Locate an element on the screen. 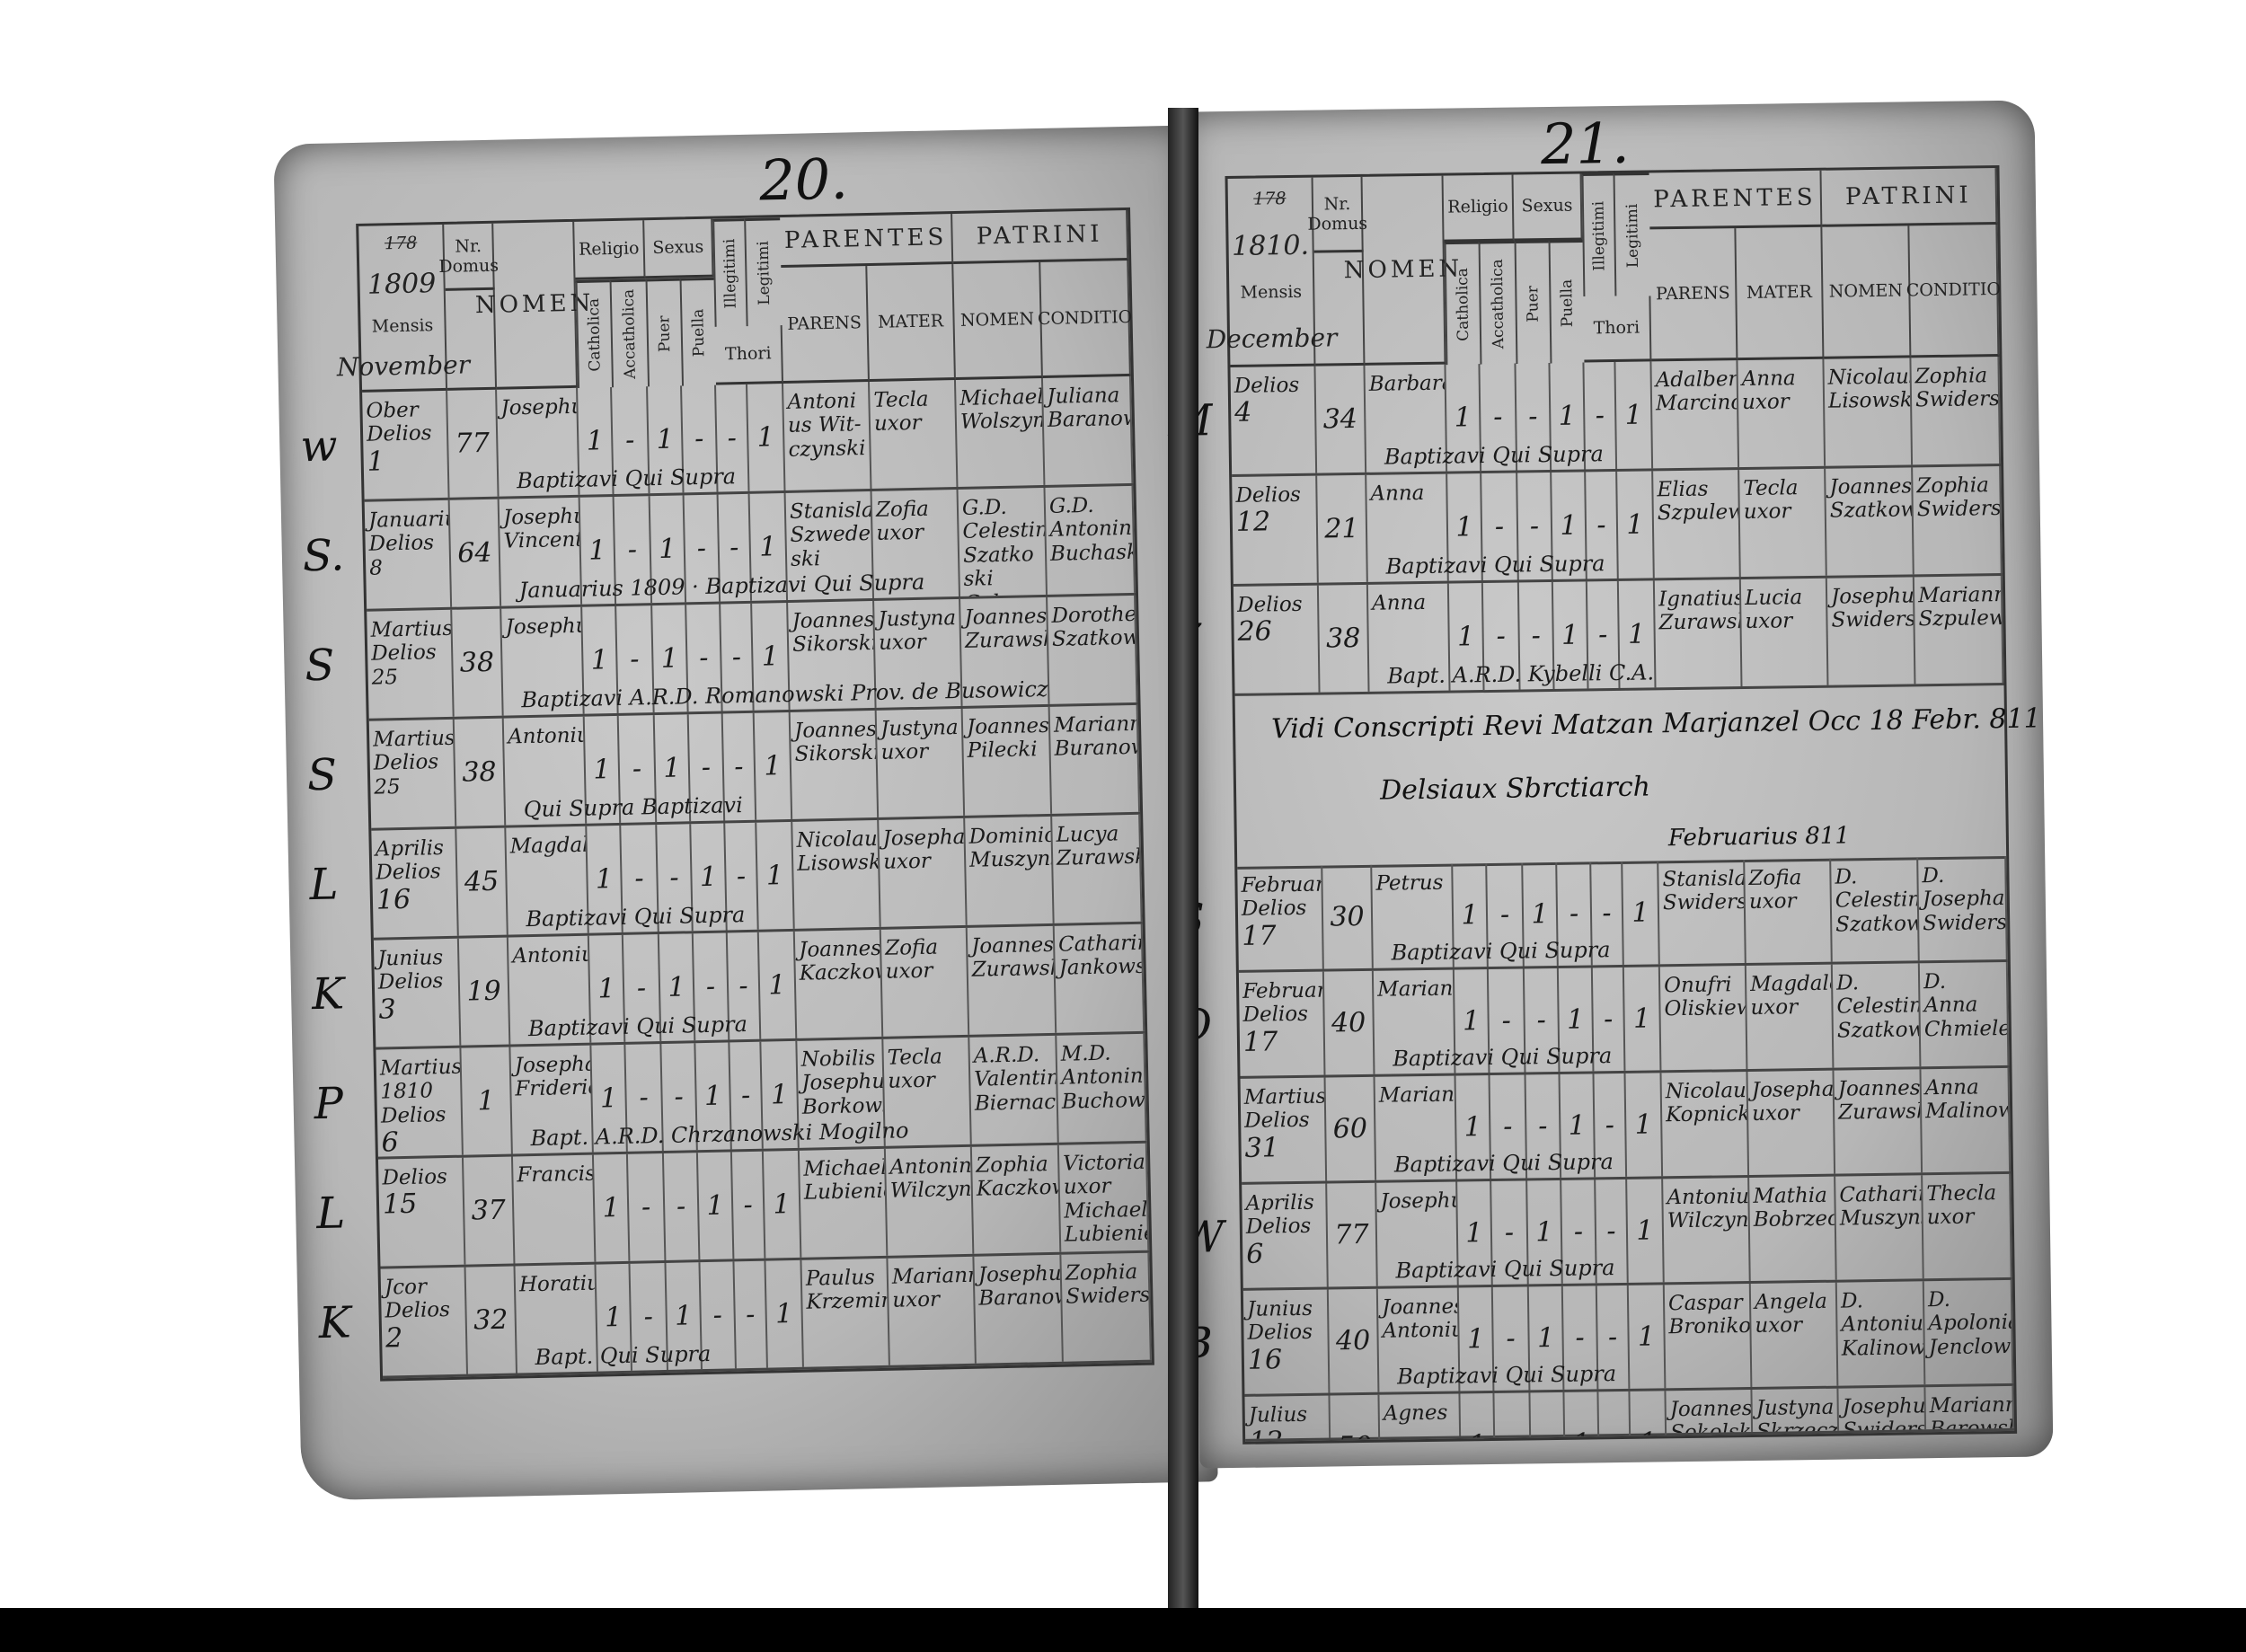 The image size is (2246, 1652). entry-mater: Lucia uxor is located at coordinates (1773, 610).